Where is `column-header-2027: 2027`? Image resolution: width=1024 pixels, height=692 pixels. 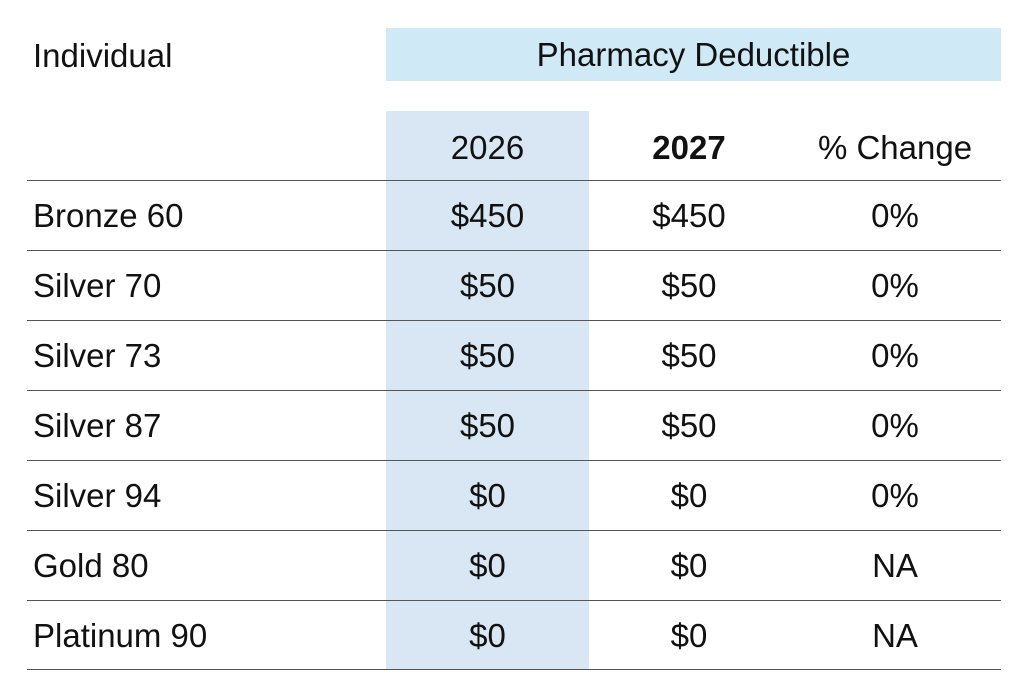
column-header-2027: 2027 is located at coordinates (689, 147).